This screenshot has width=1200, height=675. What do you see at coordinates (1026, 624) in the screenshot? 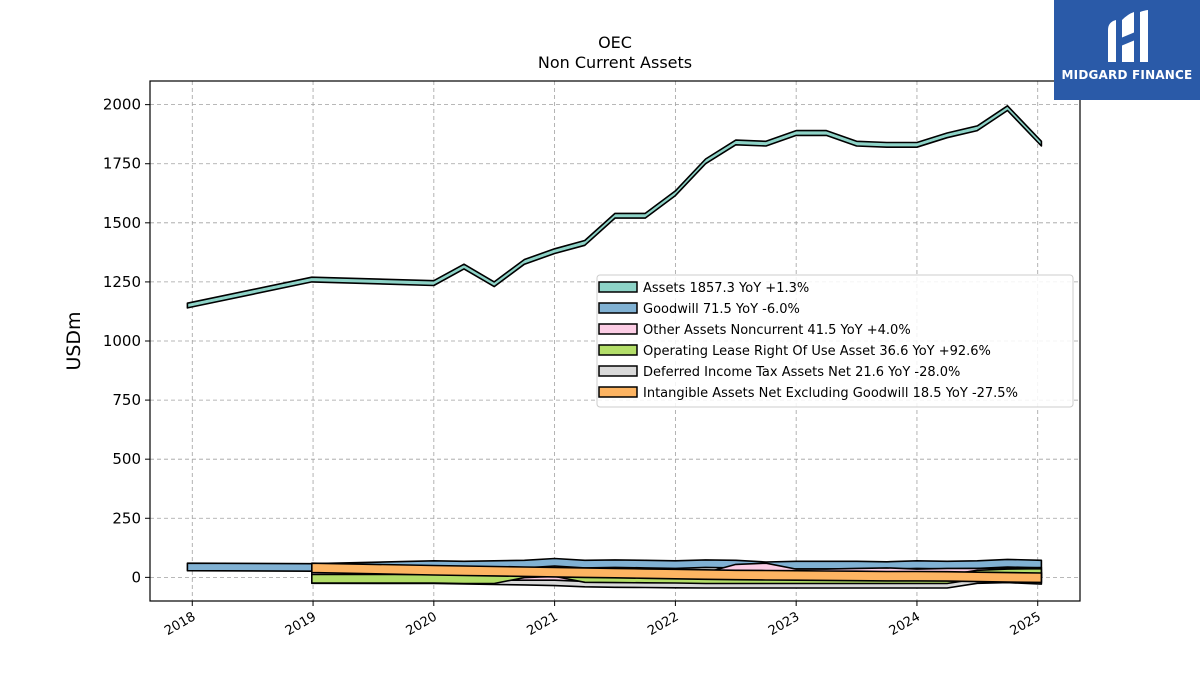
I see `x-tick-label: 2025` at bounding box center [1026, 624].